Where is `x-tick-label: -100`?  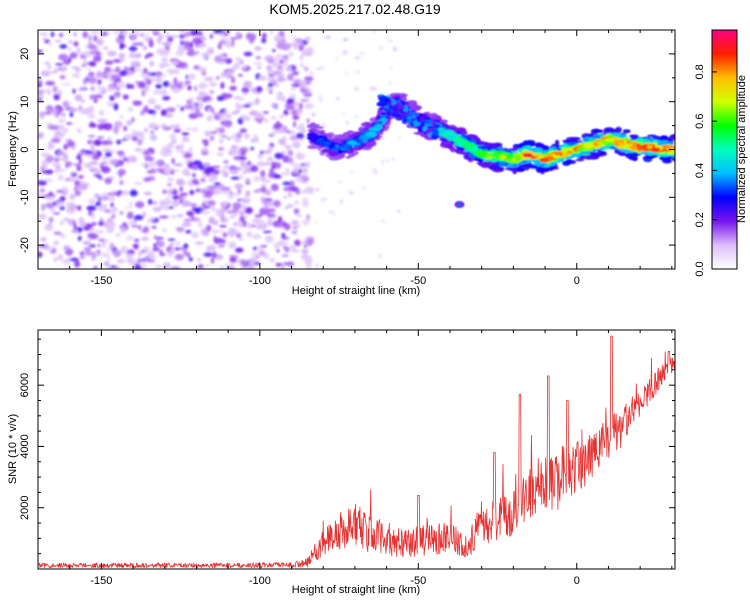
x-tick-label: -100 is located at coordinates (260, 581).